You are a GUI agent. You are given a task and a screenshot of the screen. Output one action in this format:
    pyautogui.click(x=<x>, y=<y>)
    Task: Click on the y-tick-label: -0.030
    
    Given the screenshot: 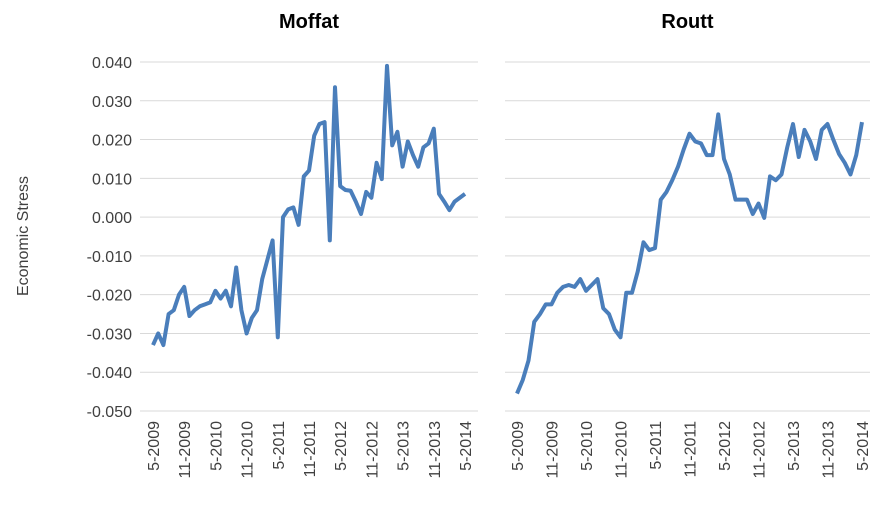 What is the action you would take?
    pyautogui.click(x=109, y=334)
    